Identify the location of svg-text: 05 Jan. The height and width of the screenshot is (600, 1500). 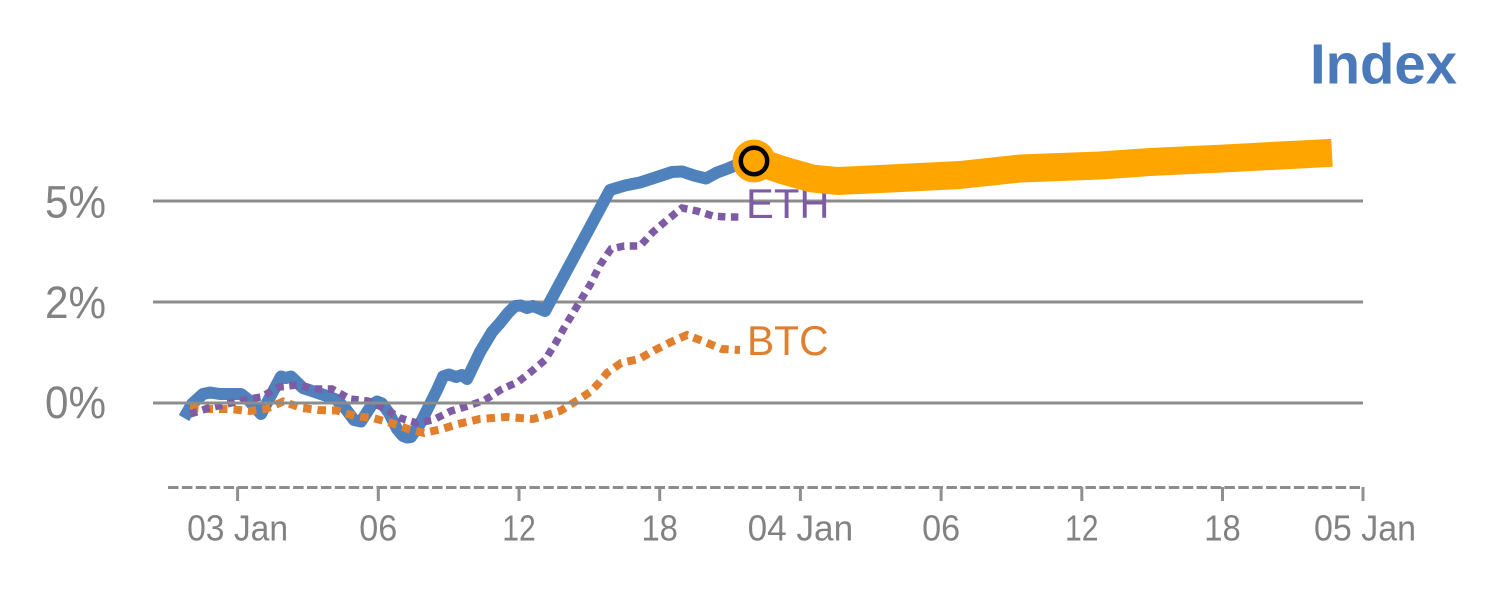
(1365, 528).